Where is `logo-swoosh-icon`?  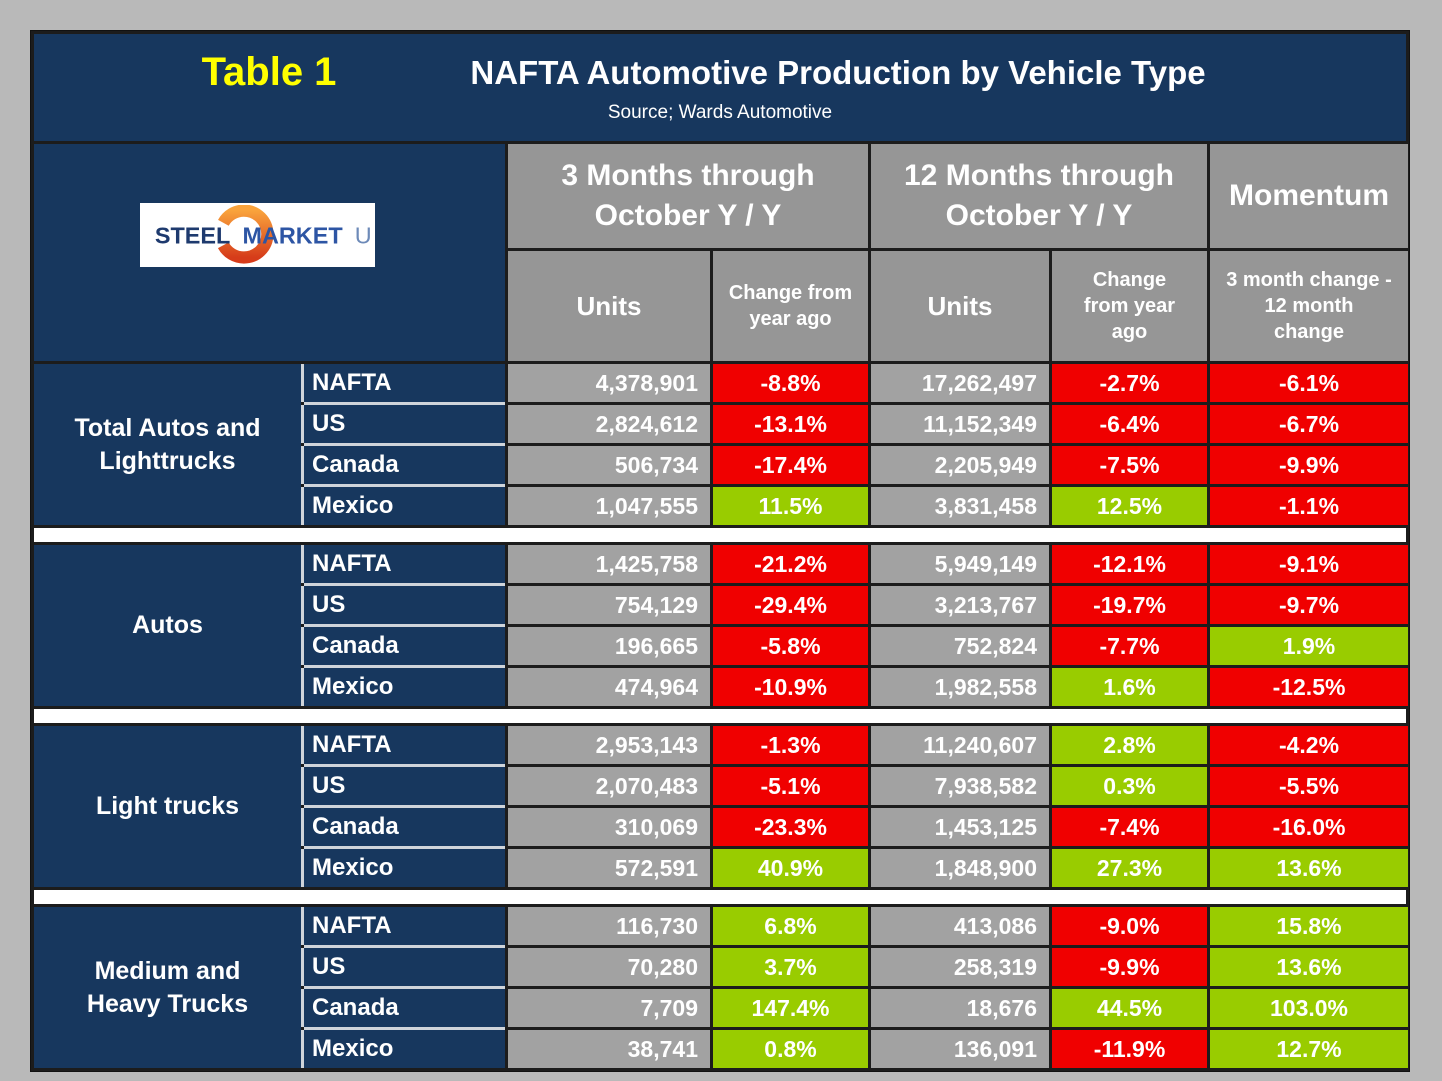
logo-swoosh-icon is located at coordinates (244, 234).